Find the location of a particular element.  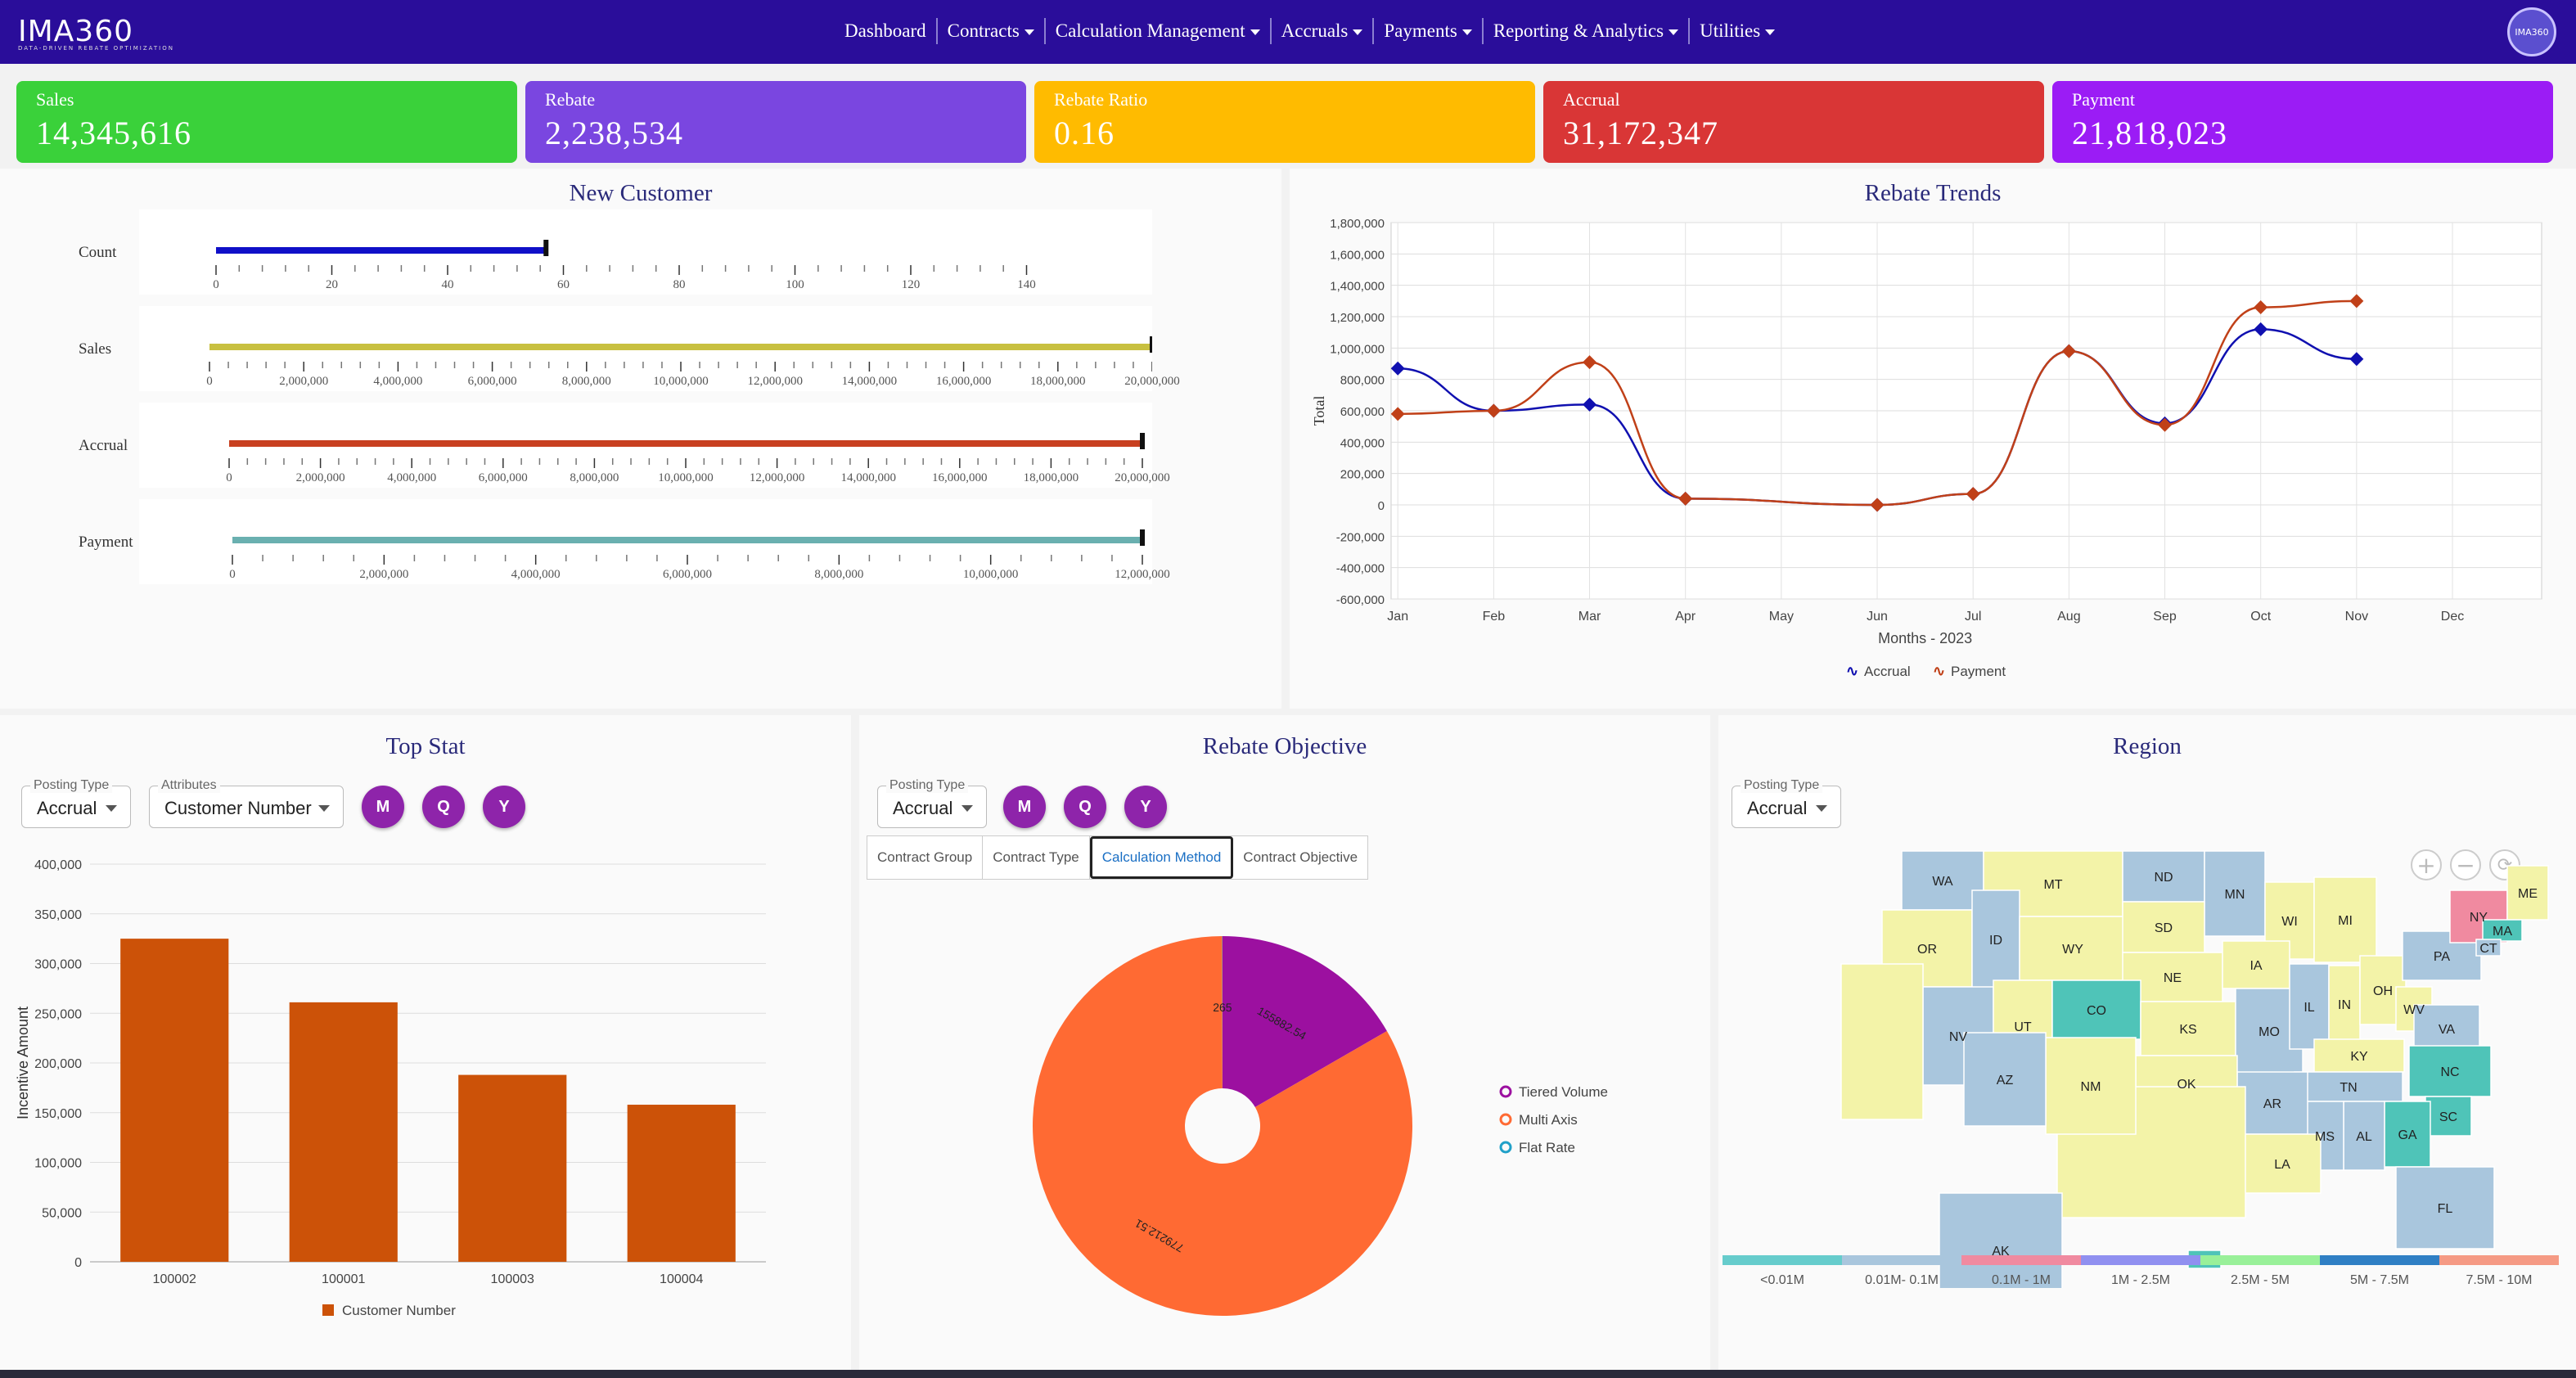

legend-label: Multi Axis is located at coordinates (1548, 1120).